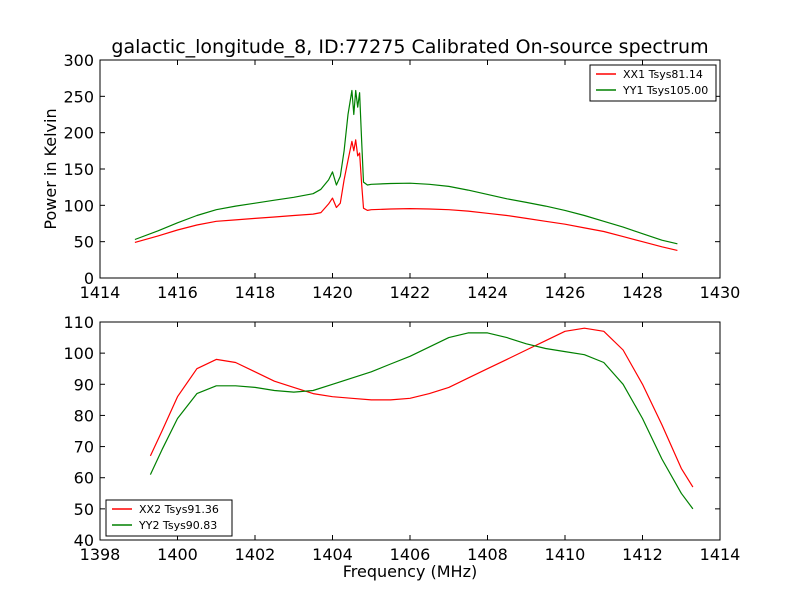  Describe the element at coordinates (410, 571) in the screenshot. I see `x-axis-label: Frequency (MHz)` at that location.